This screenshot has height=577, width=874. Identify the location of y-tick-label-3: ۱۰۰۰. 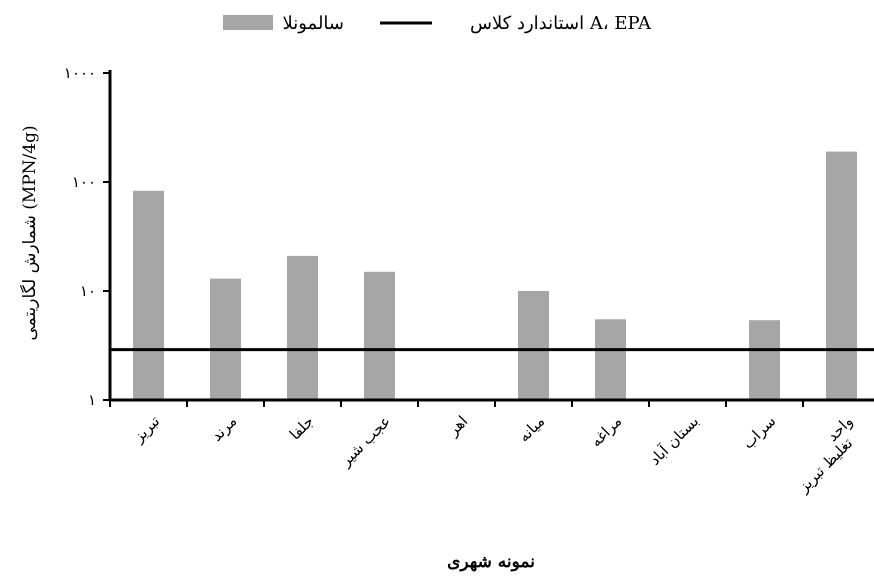
(80, 73).